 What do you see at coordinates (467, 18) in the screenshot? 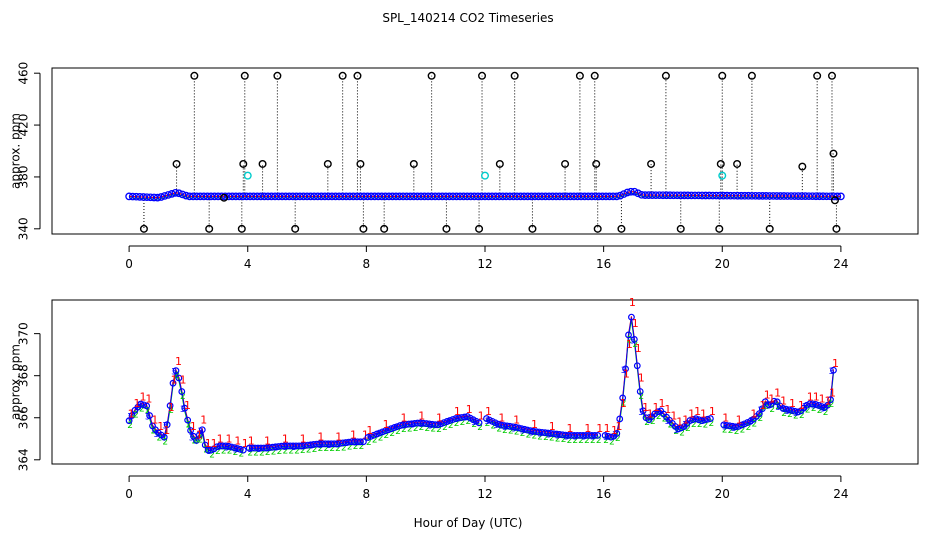
I see `chart-title: SPL_140214 CO2 Timeseries` at bounding box center [467, 18].